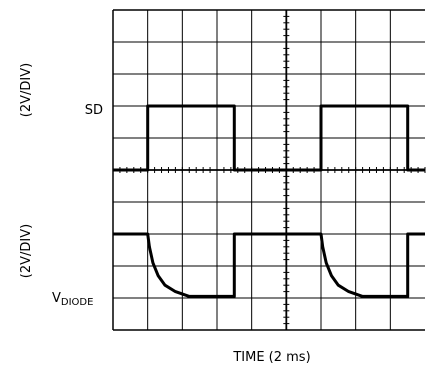  Describe the element at coordinates (271, 357) in the screenshot. I see `x-axis-label: TIME (2 ms)` at that location.